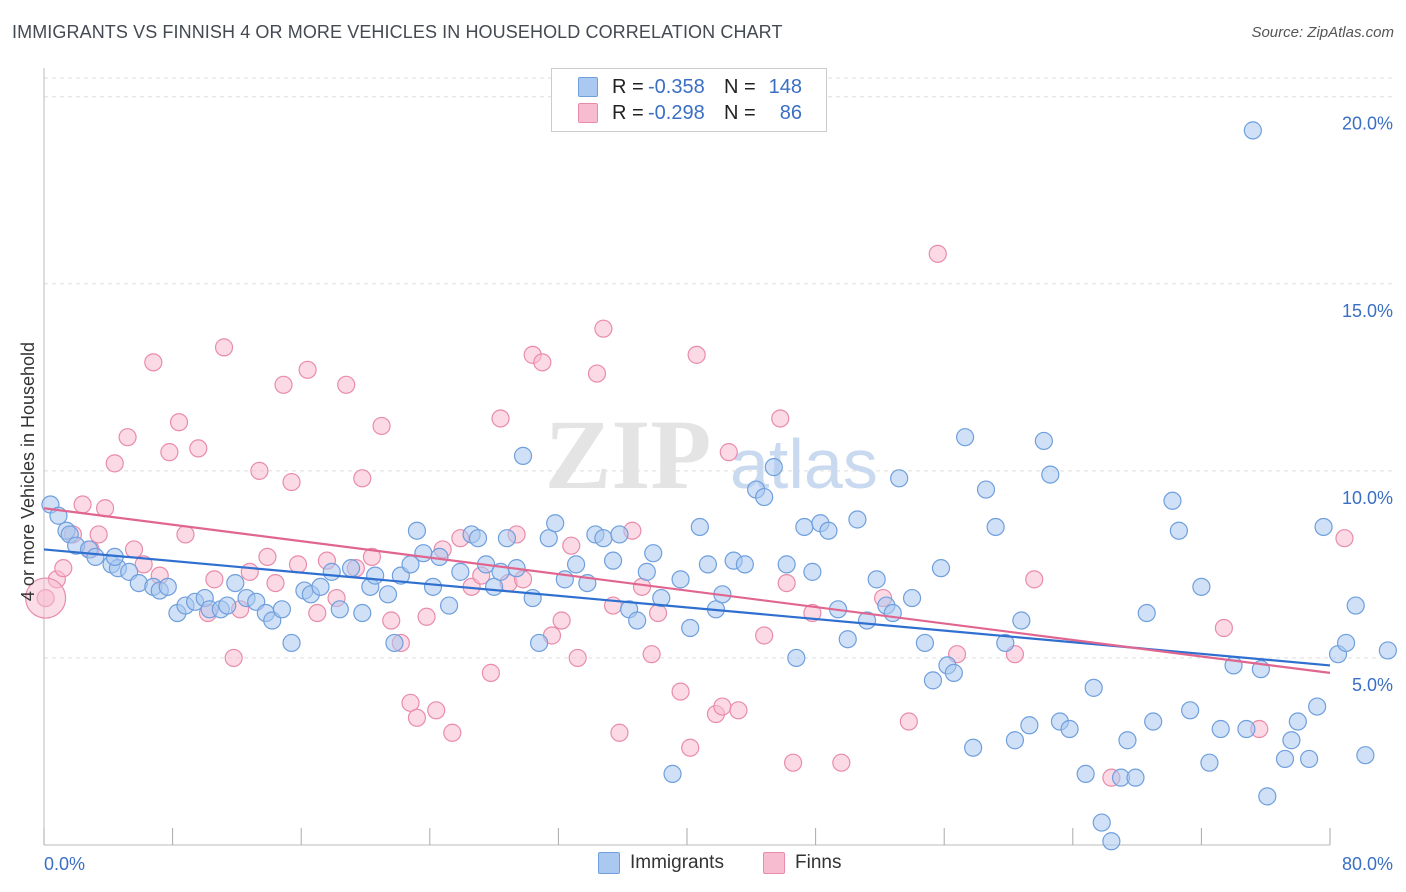 Image resolution: width=1406 pixels, height=892 pixels. I want to click on n-value: 148, so click(785, 86).